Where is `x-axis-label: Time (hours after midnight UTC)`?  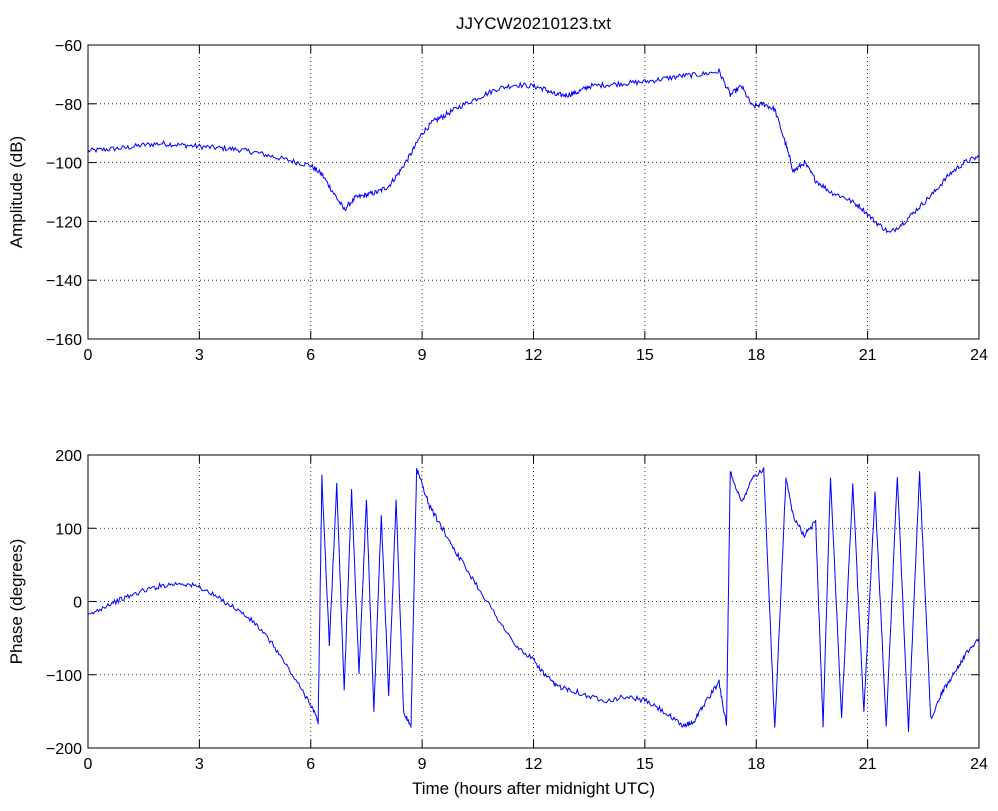 x-axis-label: Time (hours after midnight UTC) is located at coordinates (533, 788).